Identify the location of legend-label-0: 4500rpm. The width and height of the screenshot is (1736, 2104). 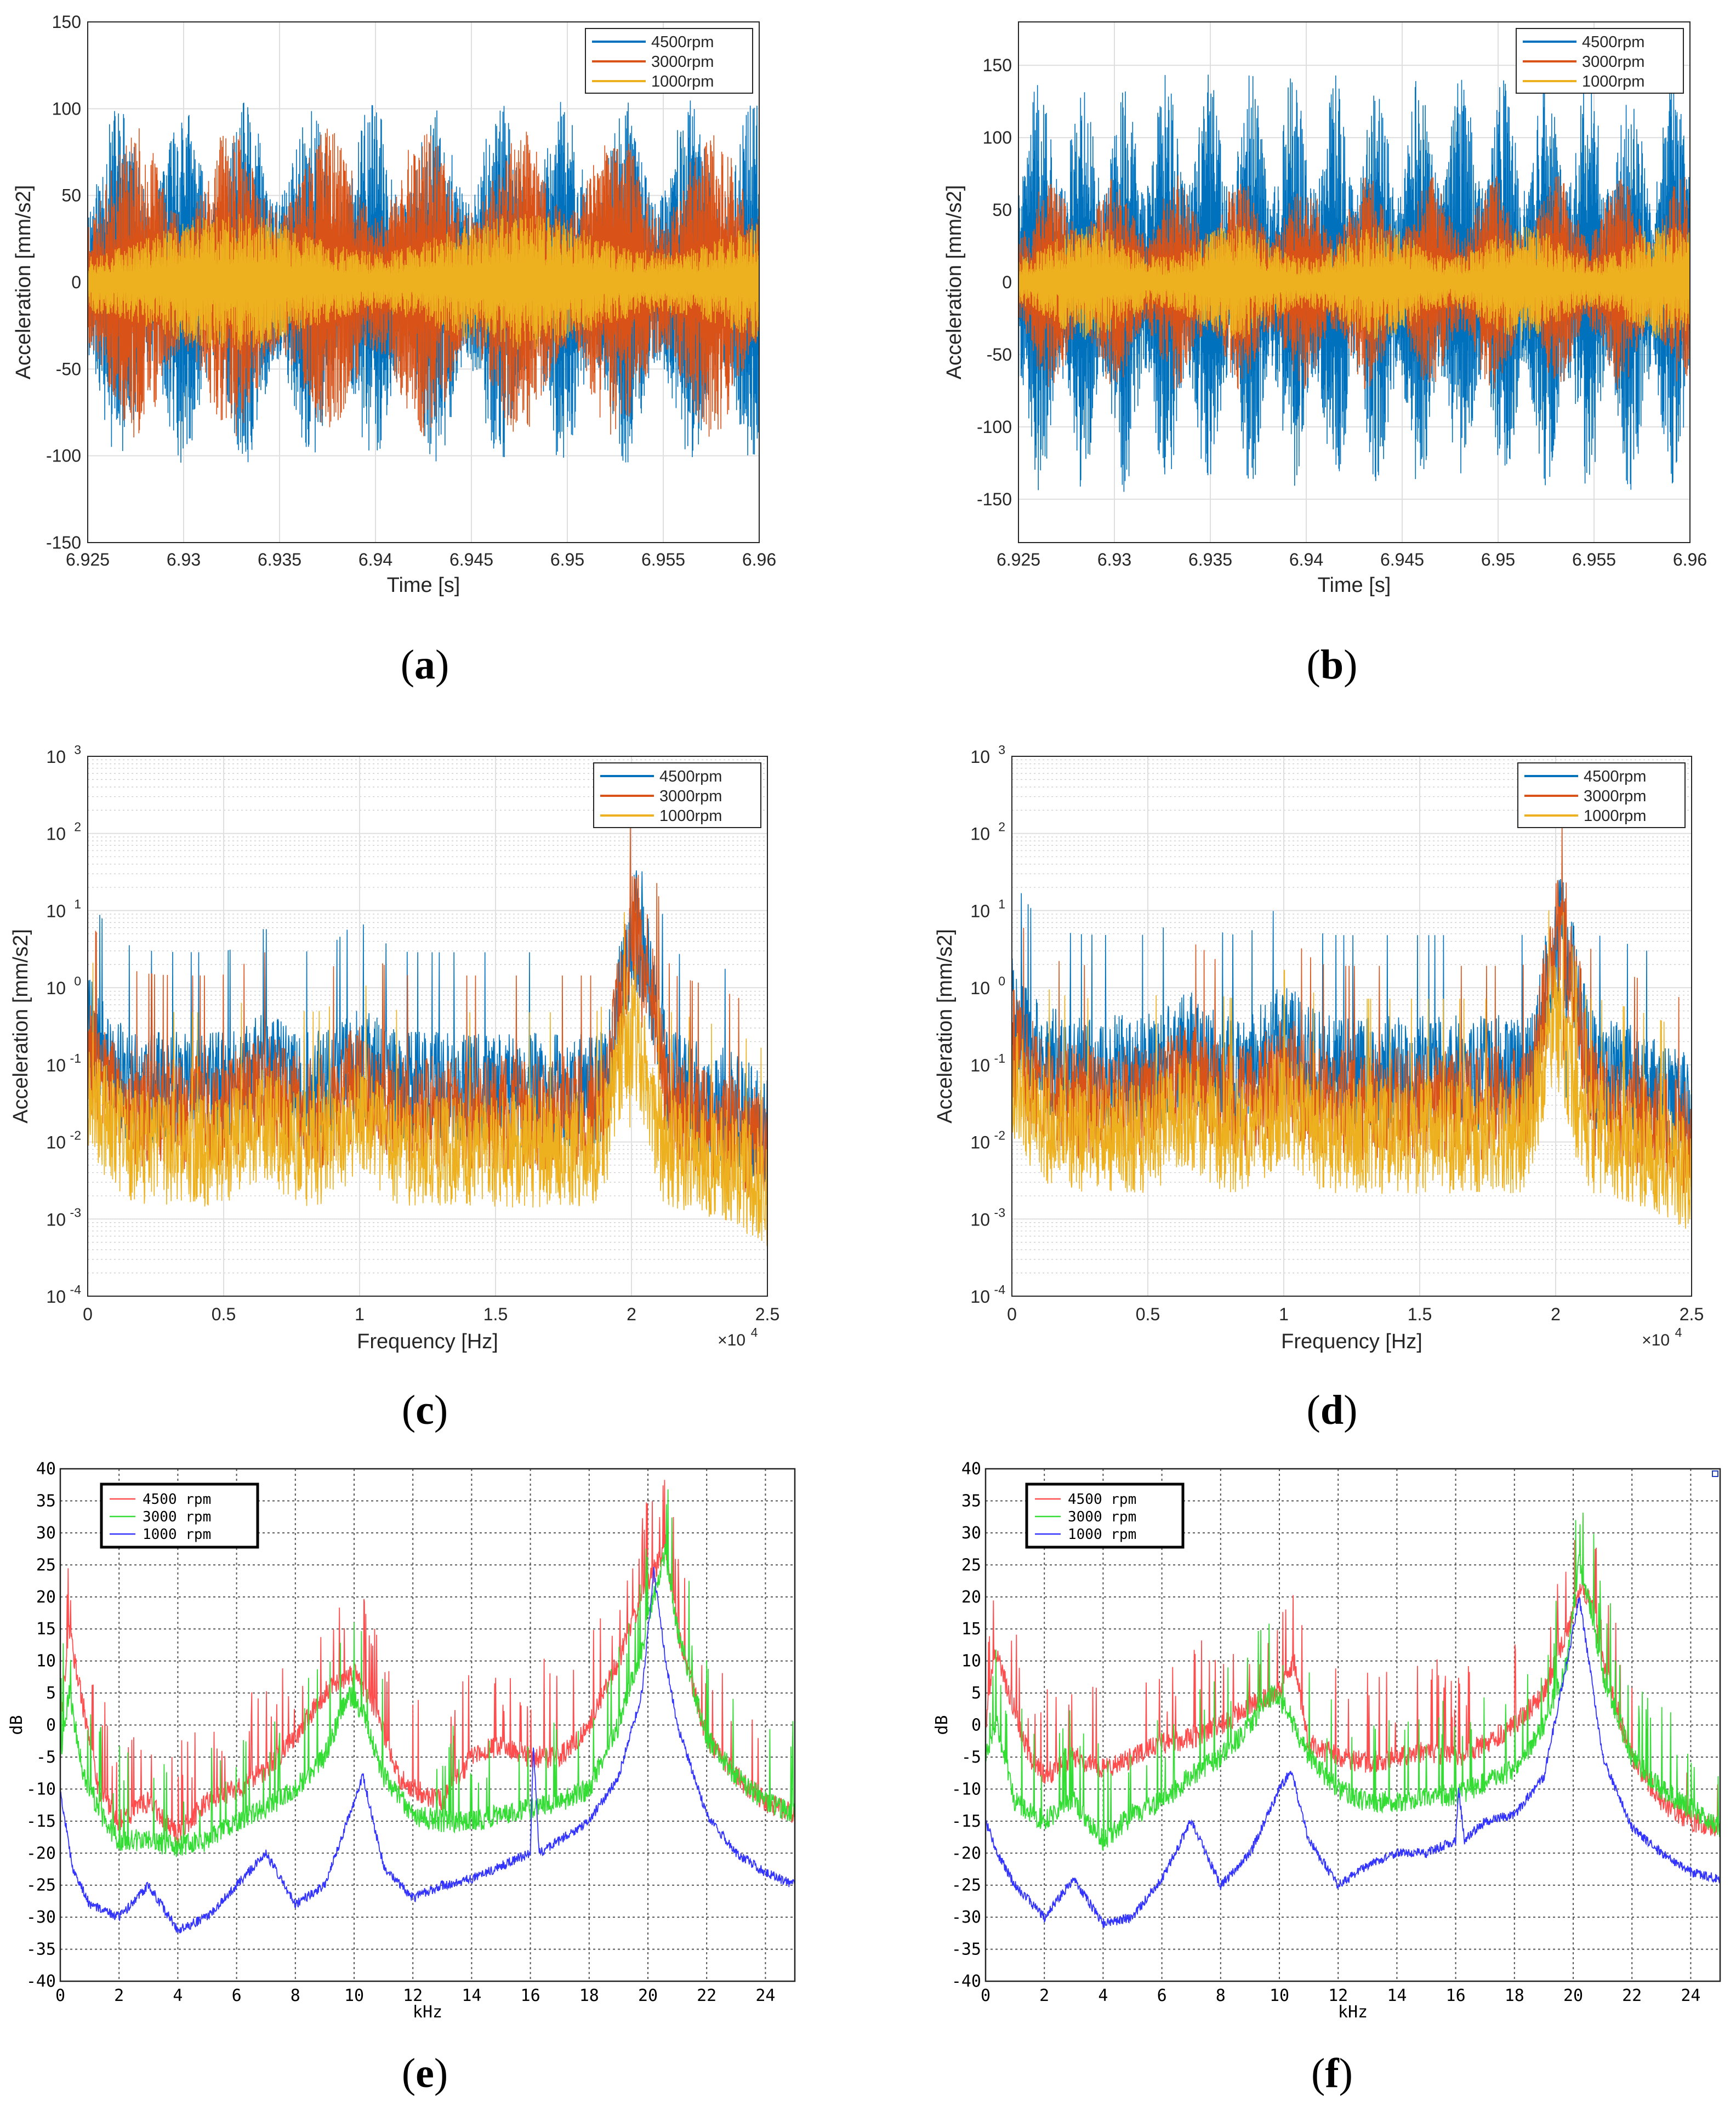
(690, 776).